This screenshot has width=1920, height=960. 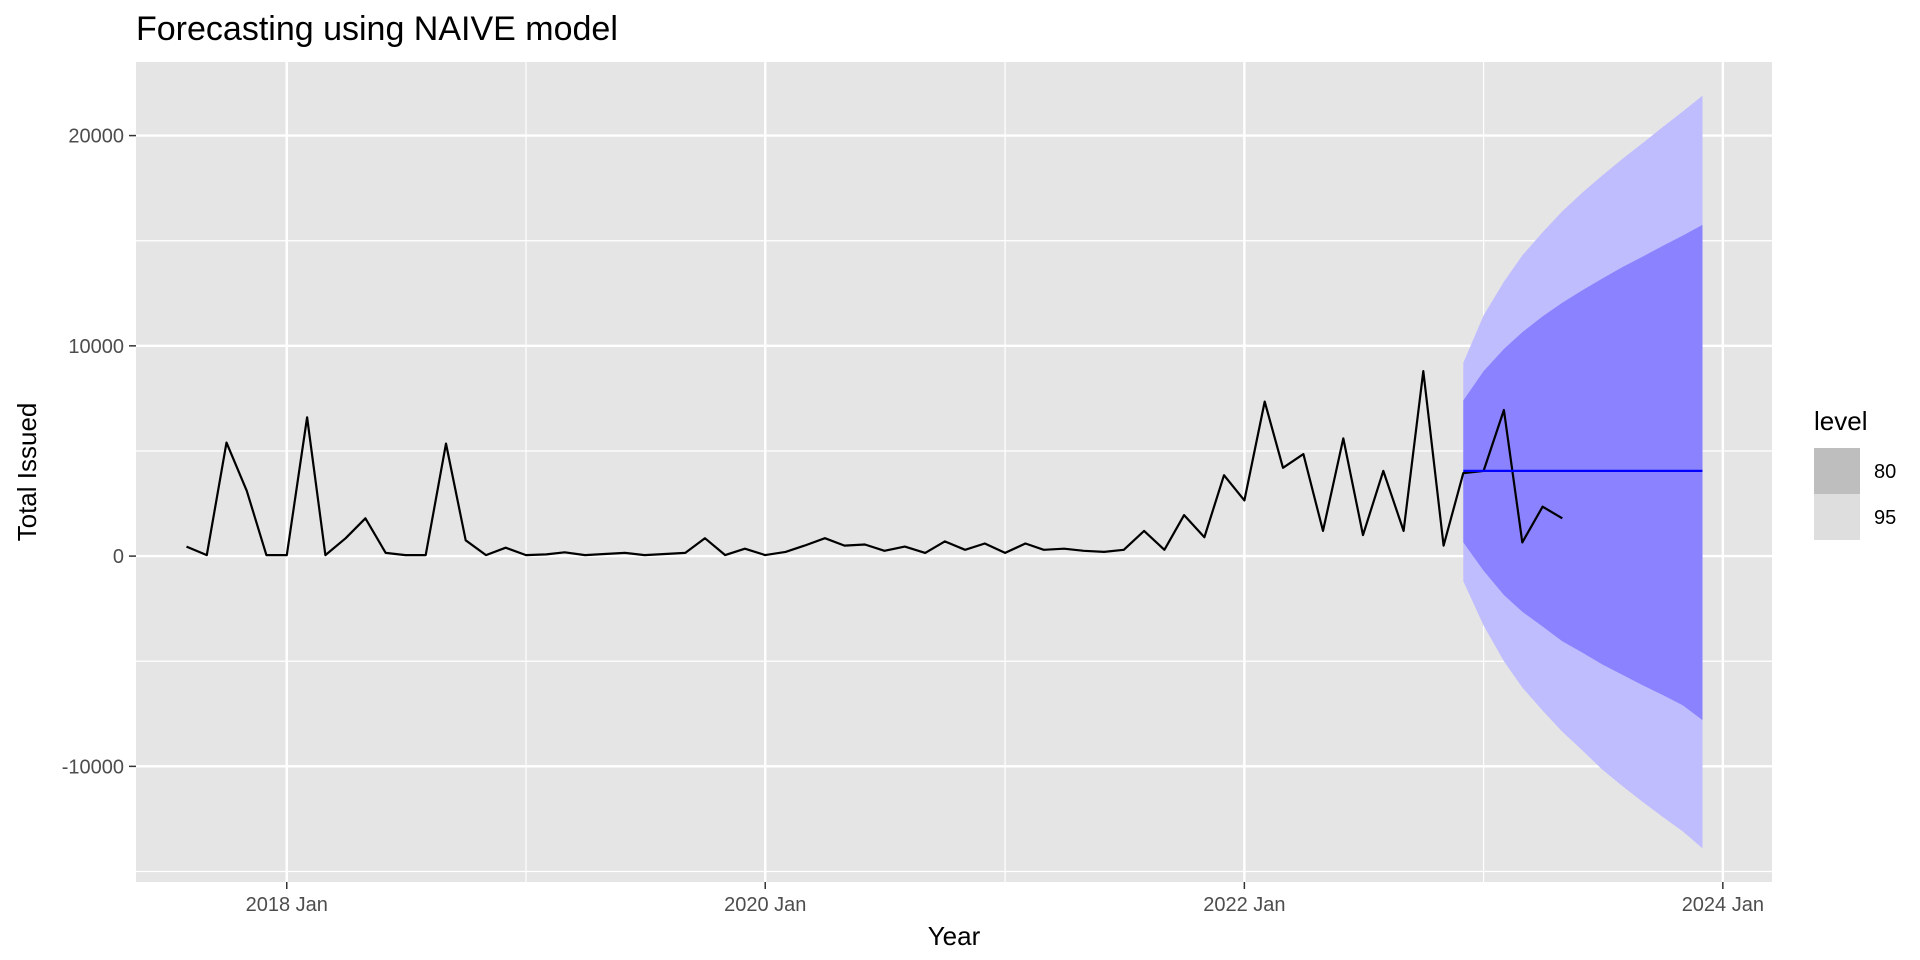 I want to click on x-tick-label: 2020 Jan, so click(x=765, y=905).